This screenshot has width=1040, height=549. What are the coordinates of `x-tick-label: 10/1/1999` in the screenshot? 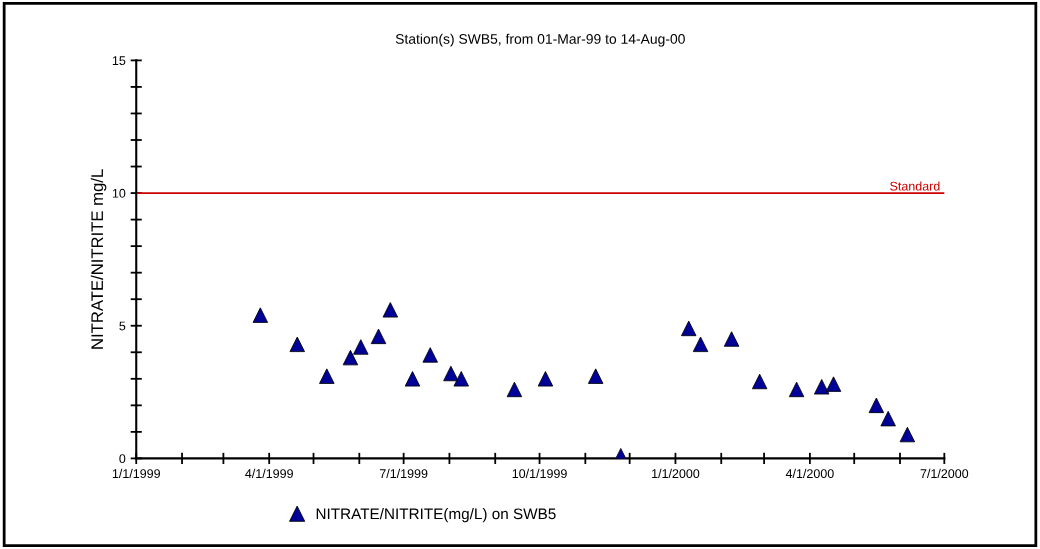 It's located at (539, 473).